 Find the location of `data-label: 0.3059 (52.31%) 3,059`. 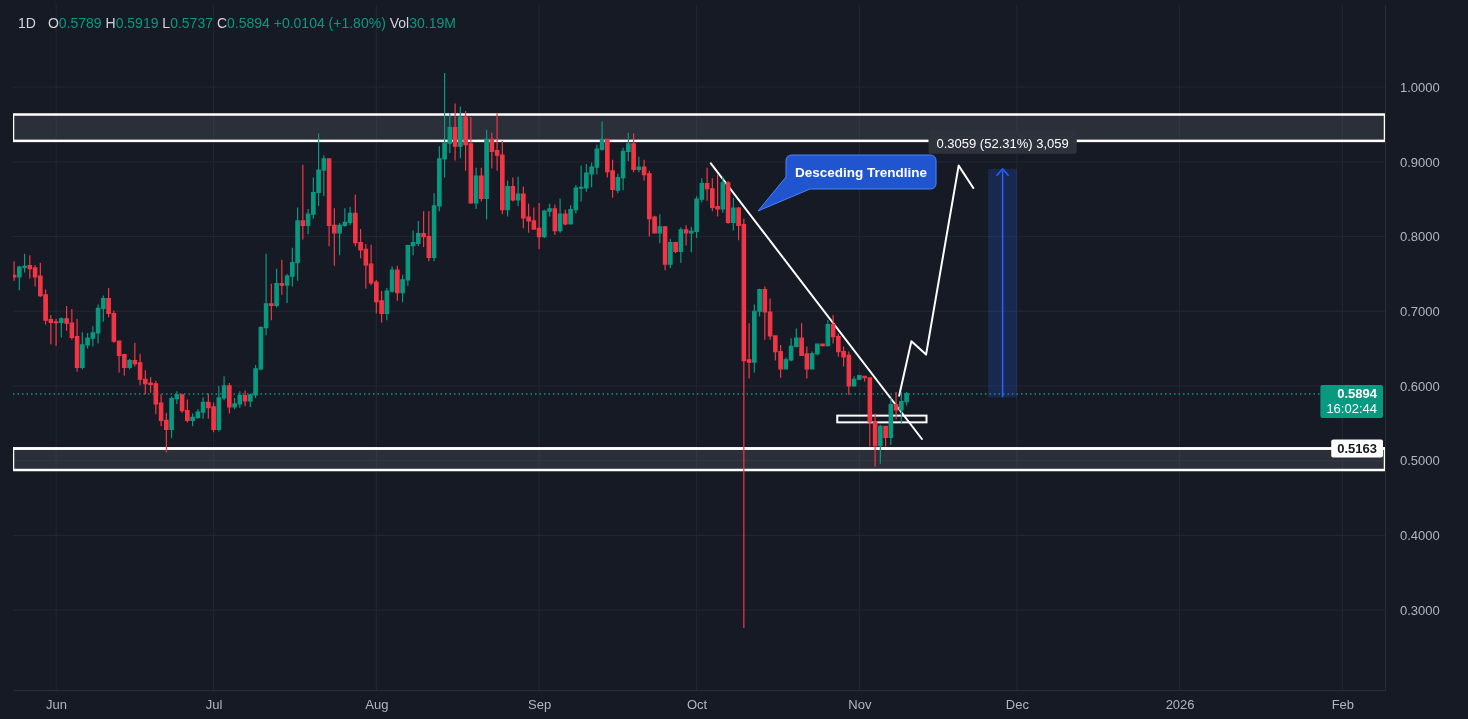

data-label: 0.3059 (52.31%) 3,059 is located at coordinates (1002, 143).